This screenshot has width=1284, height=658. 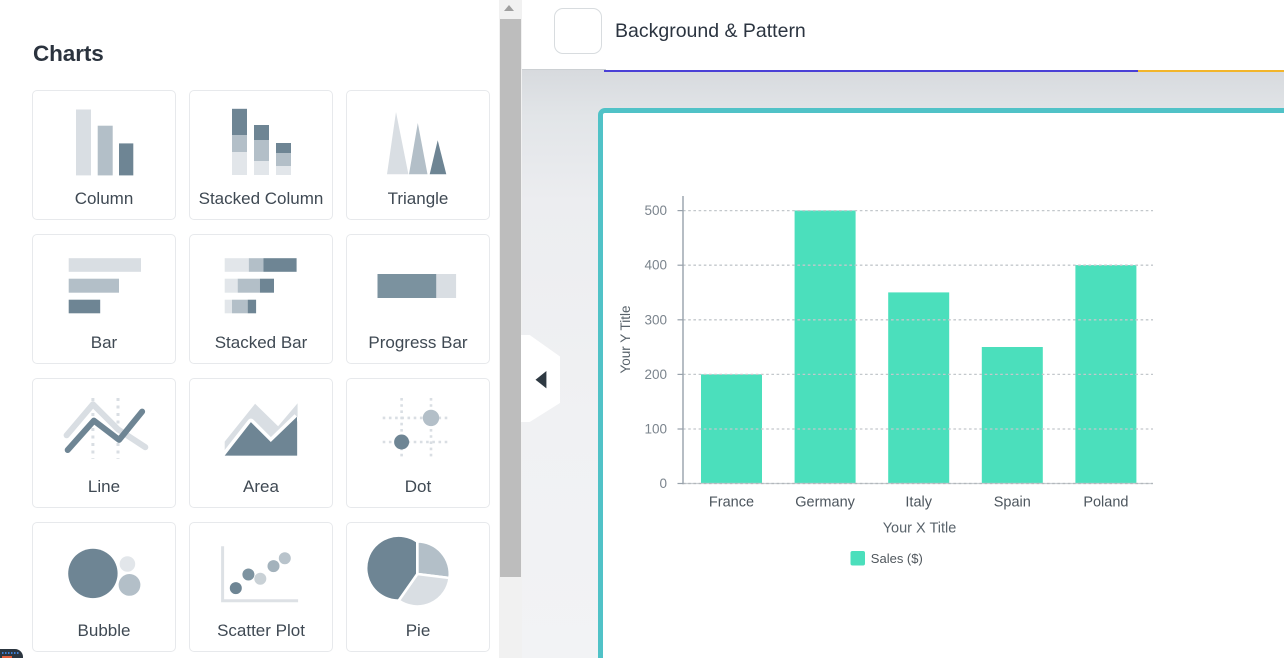 What do you see at coordinates (655, 429) in the screenshot?
I see `svg-text: 100` at bounding box center [655, 429].